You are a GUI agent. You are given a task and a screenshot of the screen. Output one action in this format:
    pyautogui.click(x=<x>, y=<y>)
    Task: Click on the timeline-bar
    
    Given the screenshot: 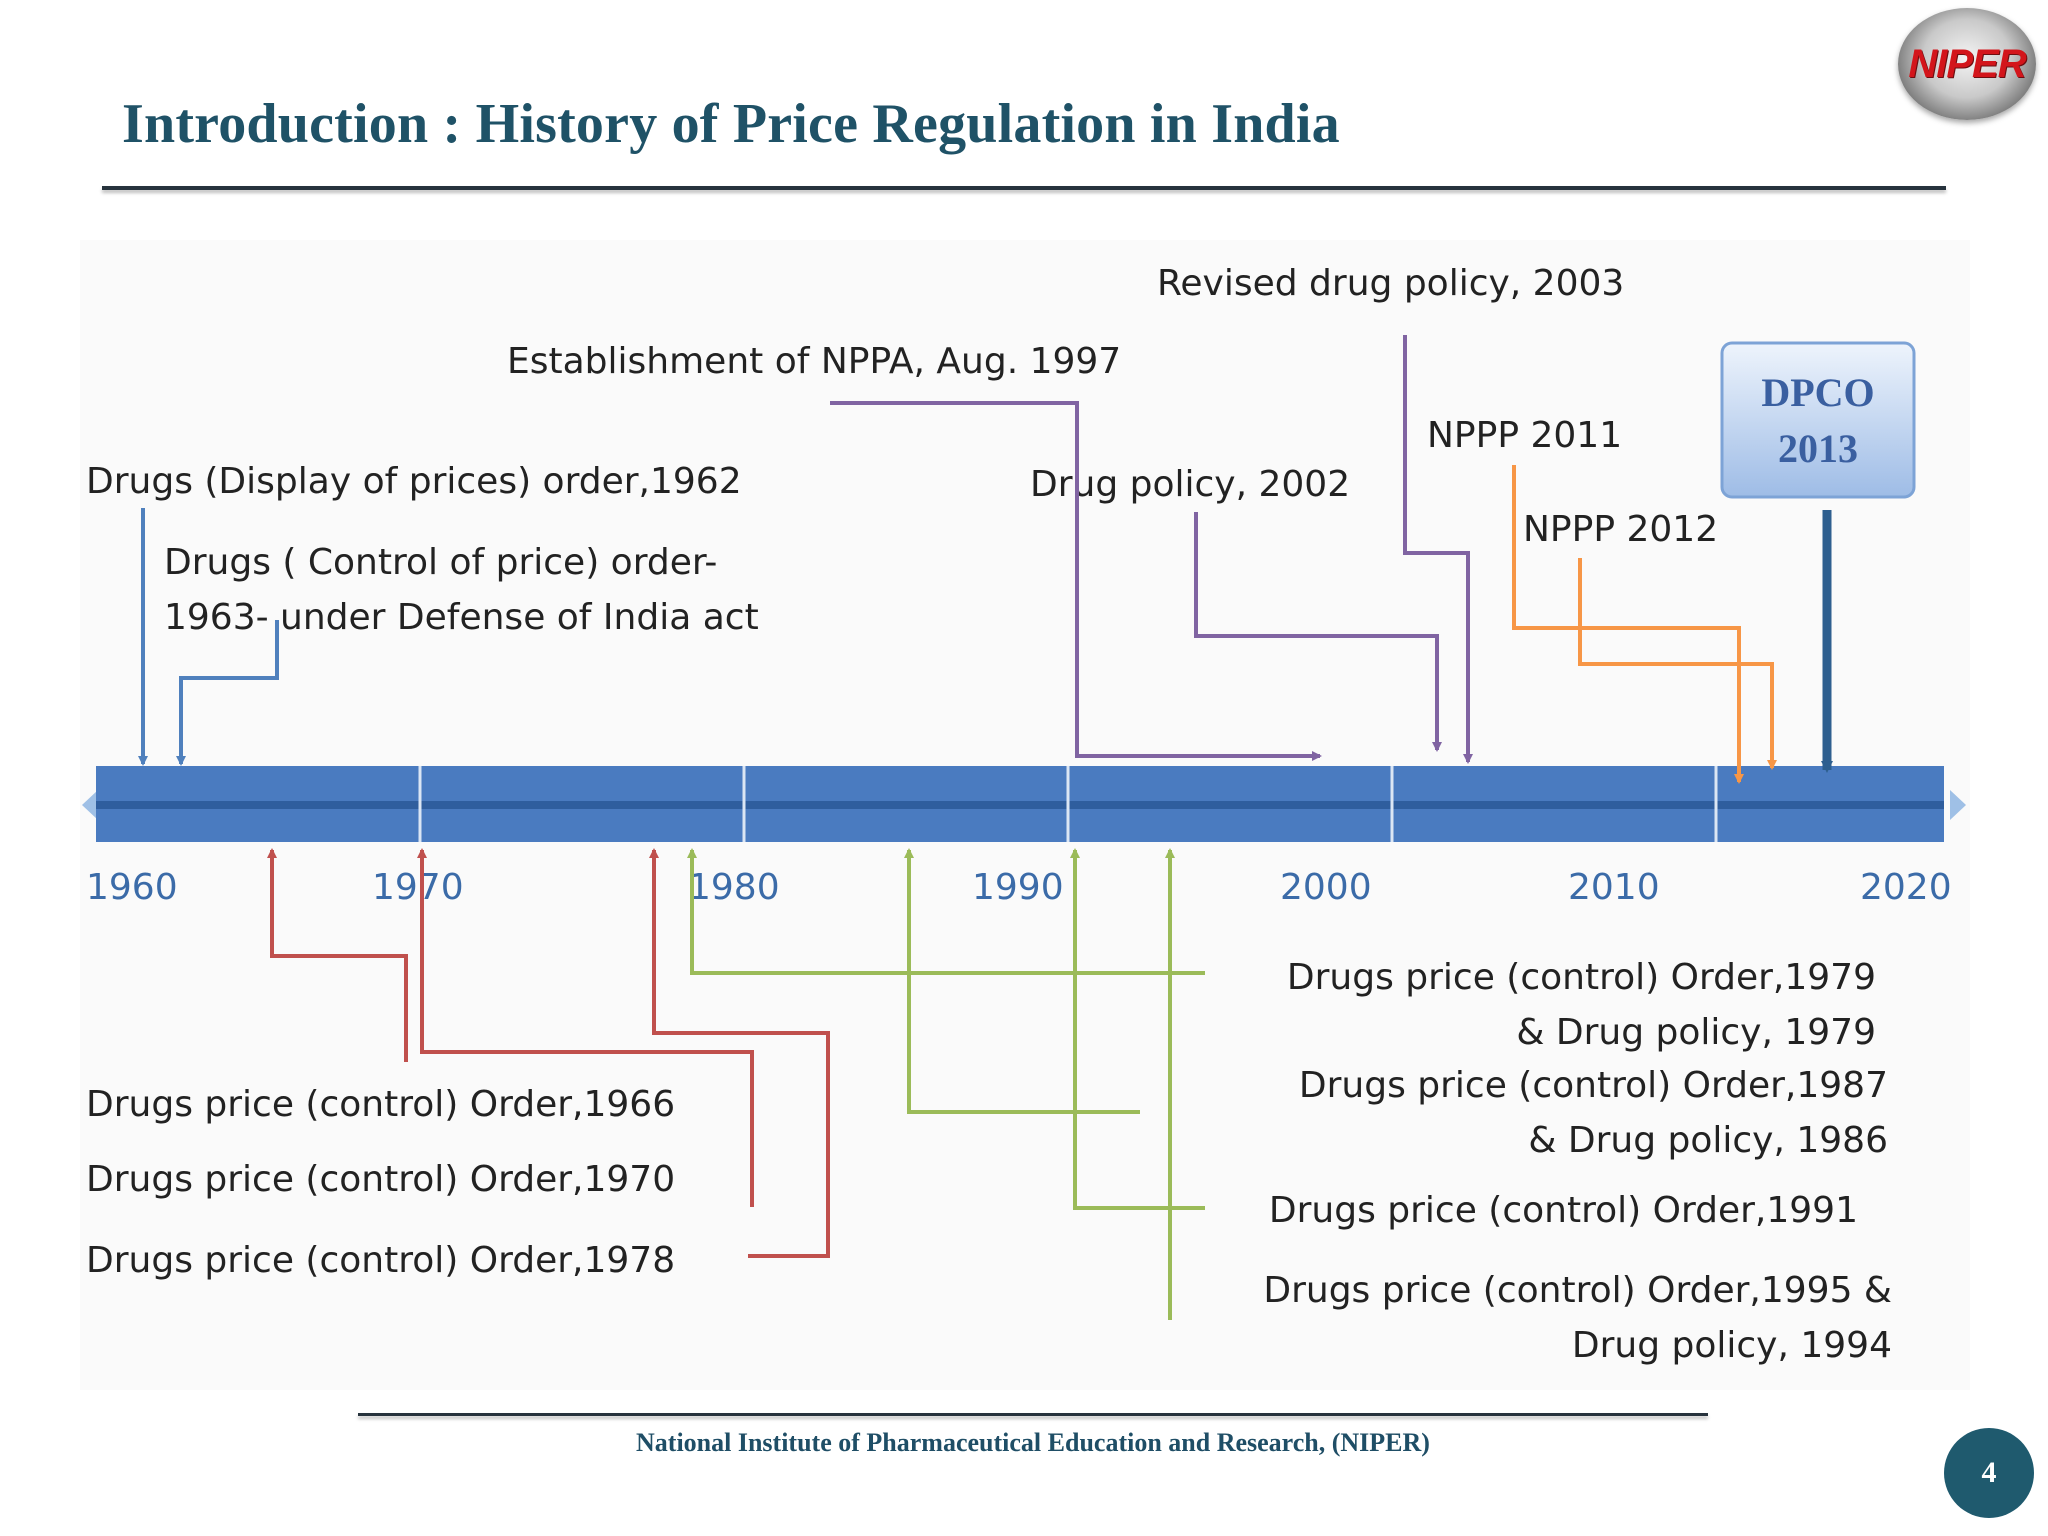 What is the action you would take?
    pyautogui.click(x=1024, y=804)
    